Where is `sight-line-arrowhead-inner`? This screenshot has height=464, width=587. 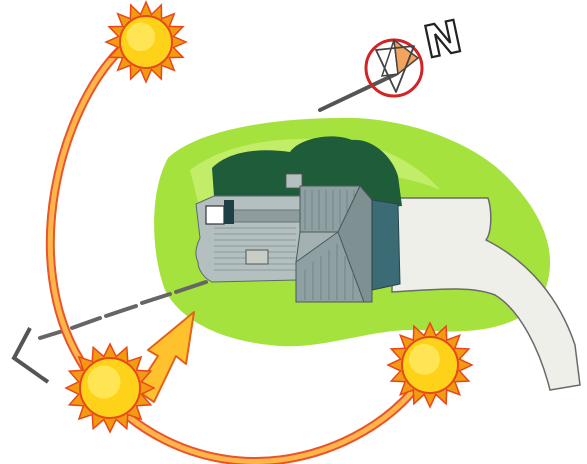
sight-line-arrowhead-inner is located at coordinates (32, 355).